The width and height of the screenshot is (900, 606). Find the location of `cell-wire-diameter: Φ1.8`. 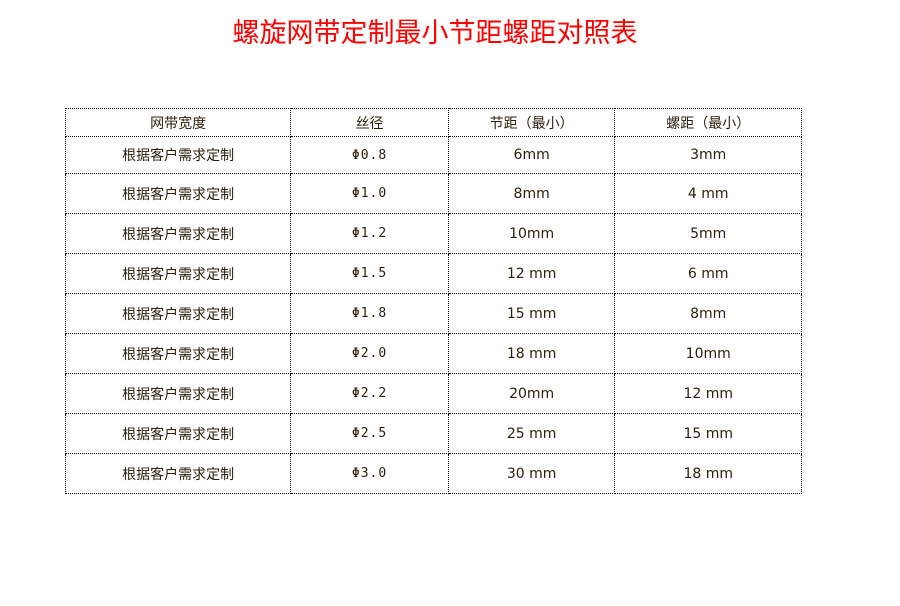

cell-wire-diameter: Φ1.8 is located at coordinates (369, 313).